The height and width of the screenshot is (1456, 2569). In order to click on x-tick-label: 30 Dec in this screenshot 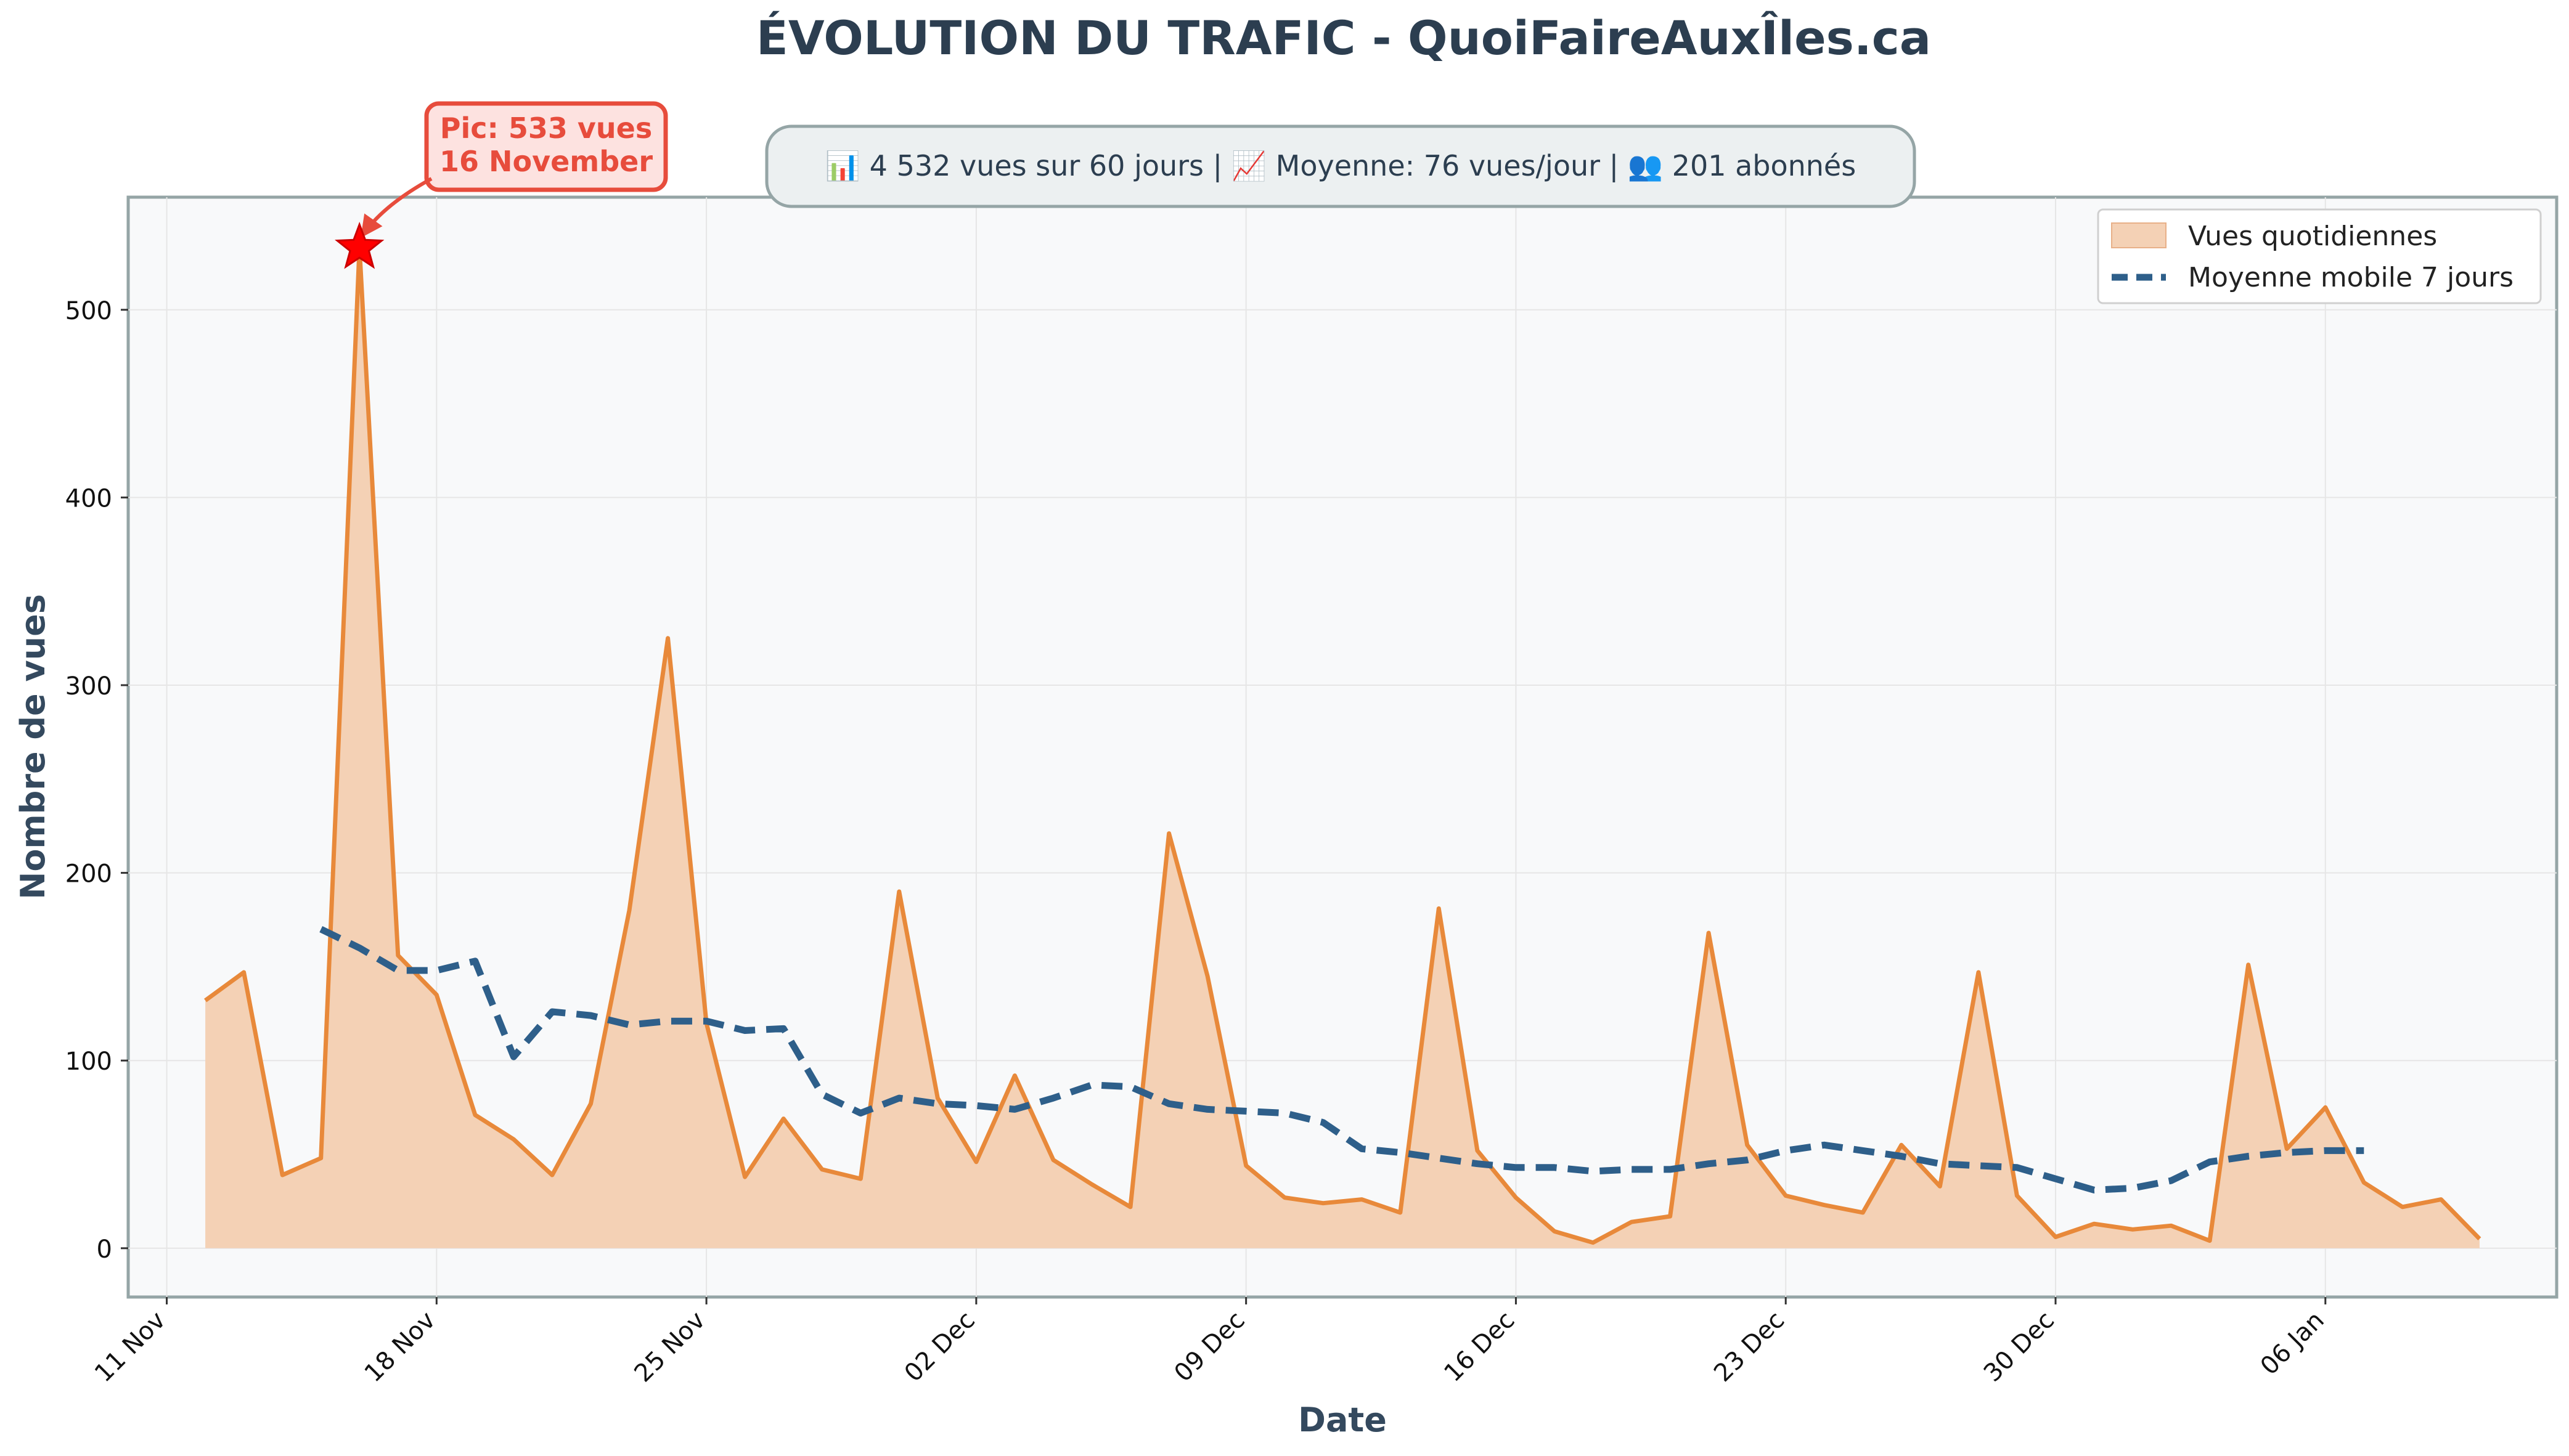, I will do `click(2019, 1347)`.